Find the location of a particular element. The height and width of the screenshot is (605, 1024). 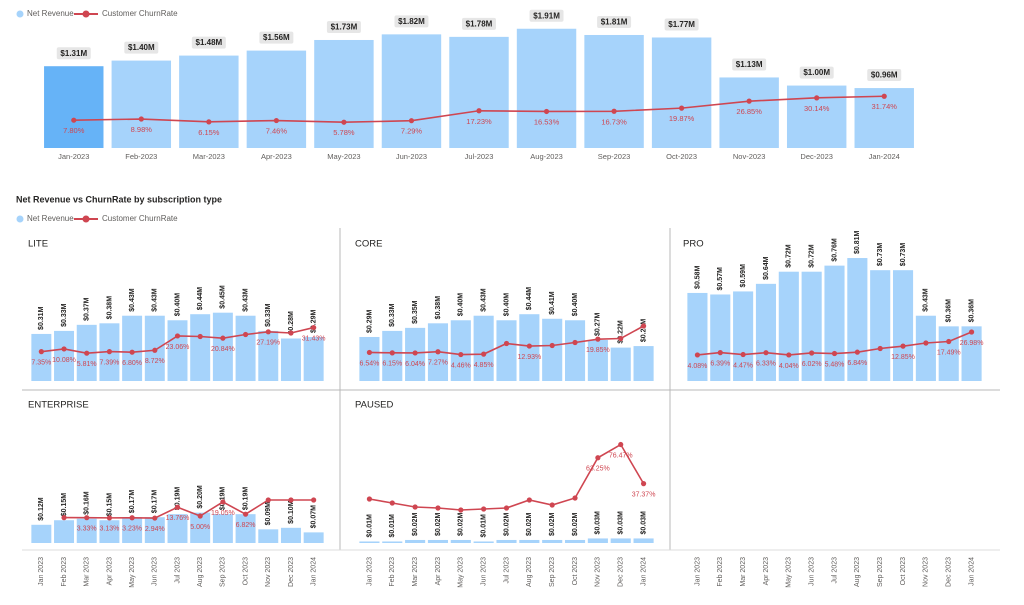

churn-label: 3.23% is located at coordinates (132, 529).